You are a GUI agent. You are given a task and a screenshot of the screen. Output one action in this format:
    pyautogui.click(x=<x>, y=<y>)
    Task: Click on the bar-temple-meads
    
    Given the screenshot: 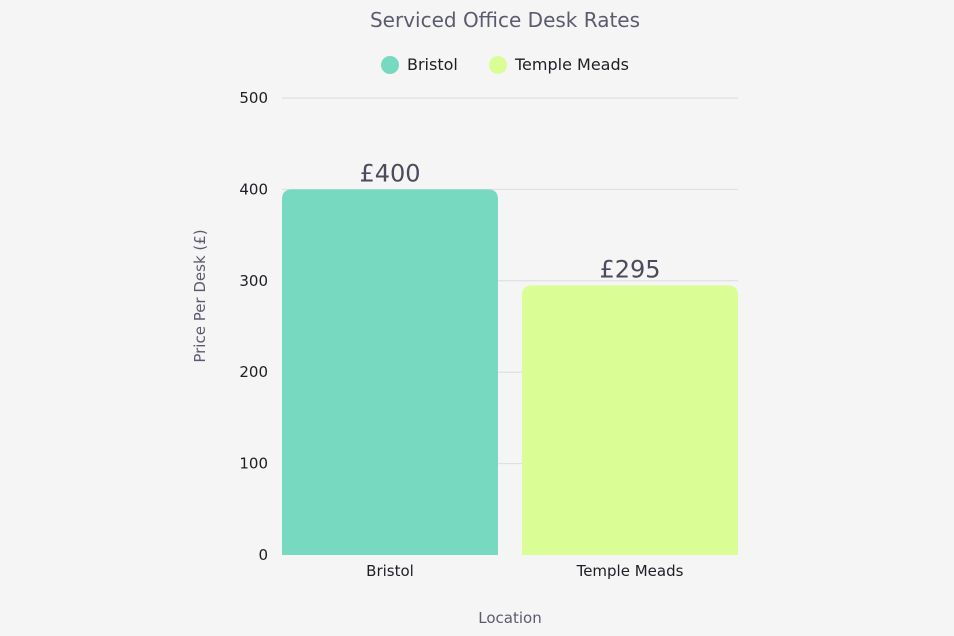 What is the action you would take?
    pyautogui.click(x=630, y=420)
    